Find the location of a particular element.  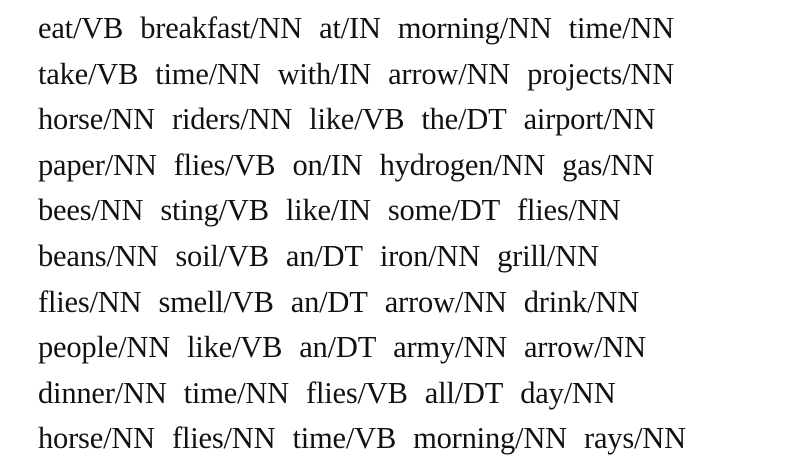

tagged-token: time/VB is located at coordinates (344, 438).